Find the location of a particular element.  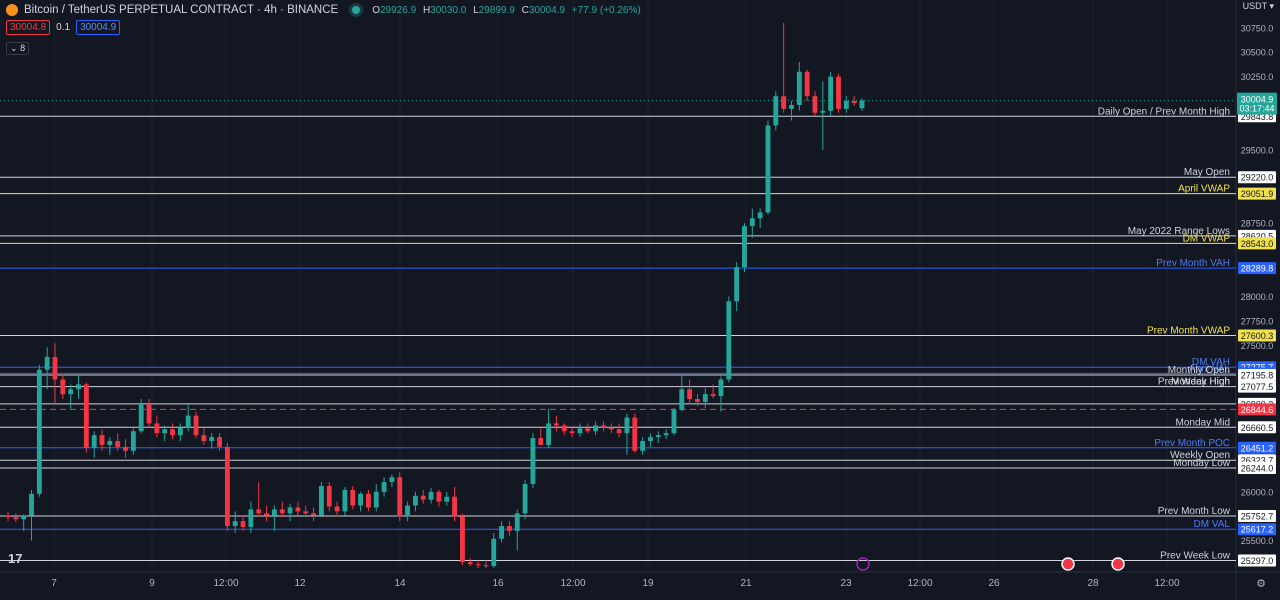

price-tick-label: 30500.0 is located at coordinates (1257, 53).